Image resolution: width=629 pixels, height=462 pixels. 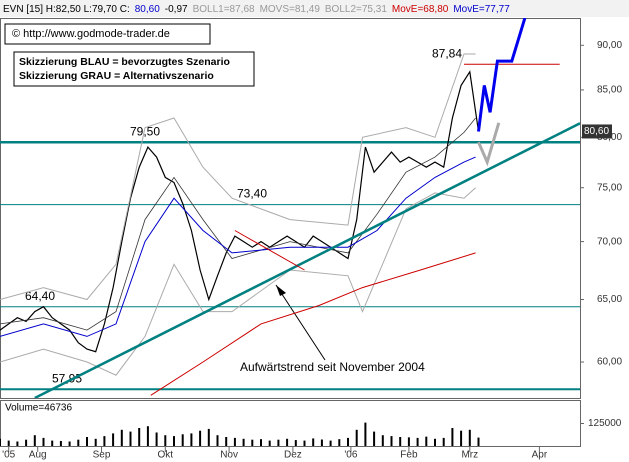 I want to click on copyright: © http://www.godmode-trader.de, so click(x=91, y=34).